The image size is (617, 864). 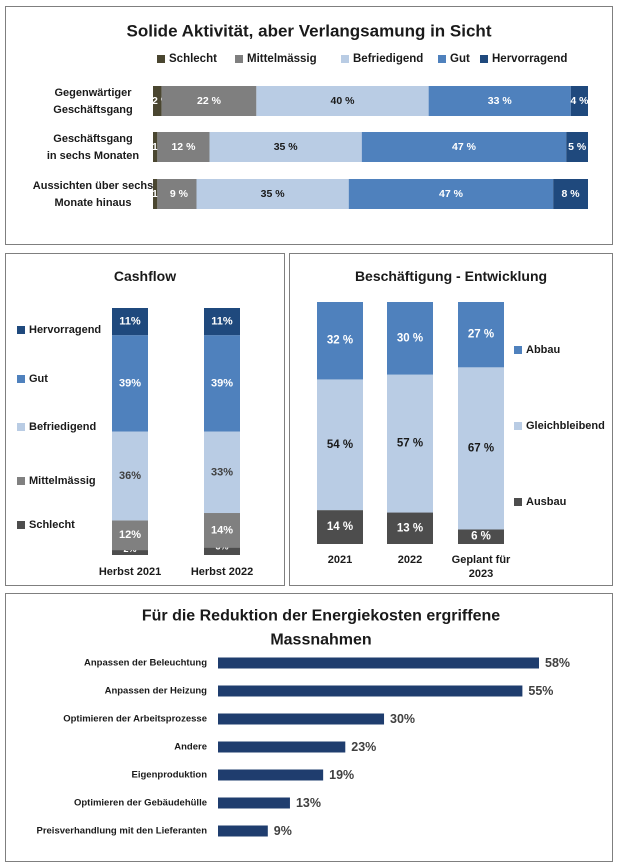 I want to click on category-label: Preisverhandlung mit den Lieferanten, so click(x=121, y=831).